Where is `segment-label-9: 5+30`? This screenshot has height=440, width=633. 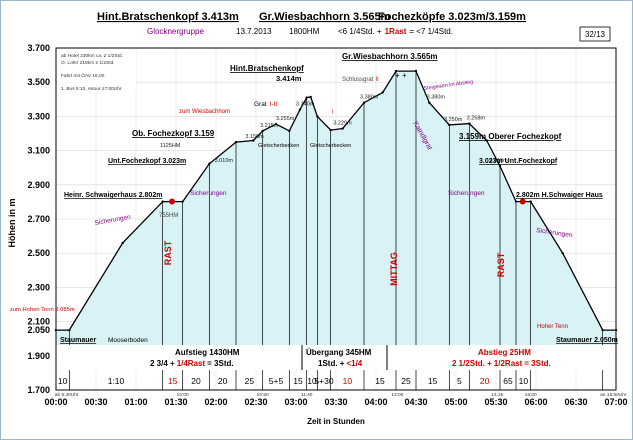
segment-label-9: 5+30 is located at coordinates (323, 381).